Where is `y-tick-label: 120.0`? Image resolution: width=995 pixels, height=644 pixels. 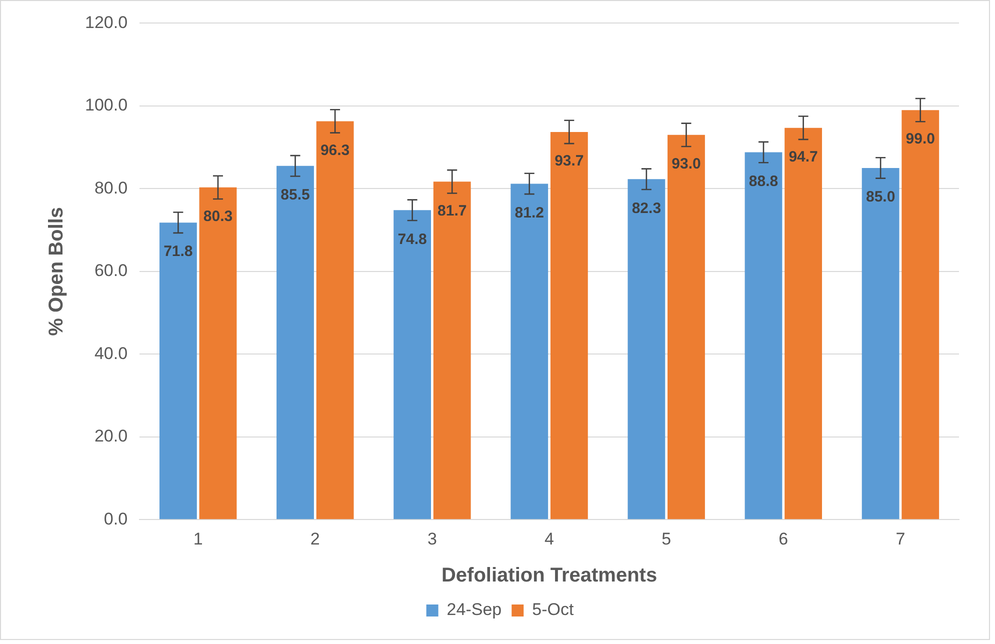 y-tick-label: 120.0 is located at coordinates (106, 22).